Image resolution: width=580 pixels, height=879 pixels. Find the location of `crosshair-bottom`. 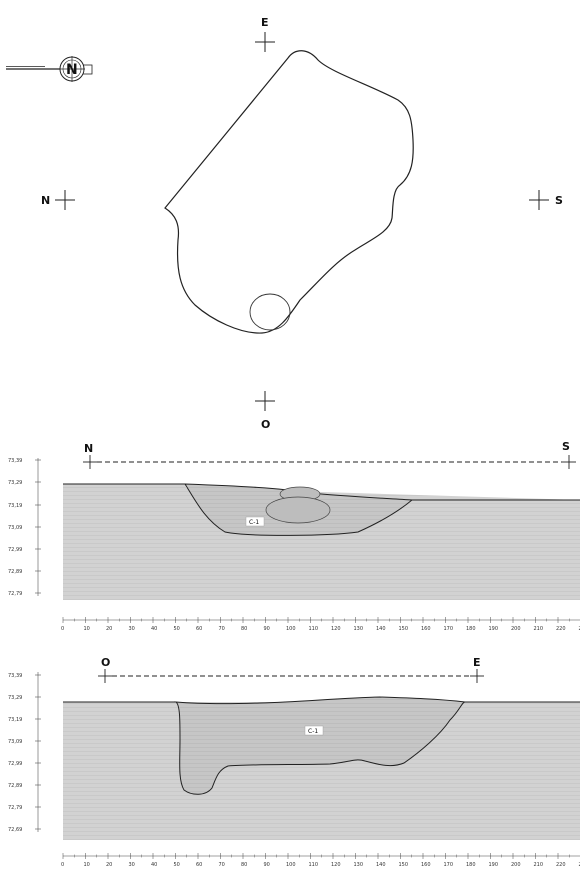

crosshair-bottom is located at coordinates (265, 401).